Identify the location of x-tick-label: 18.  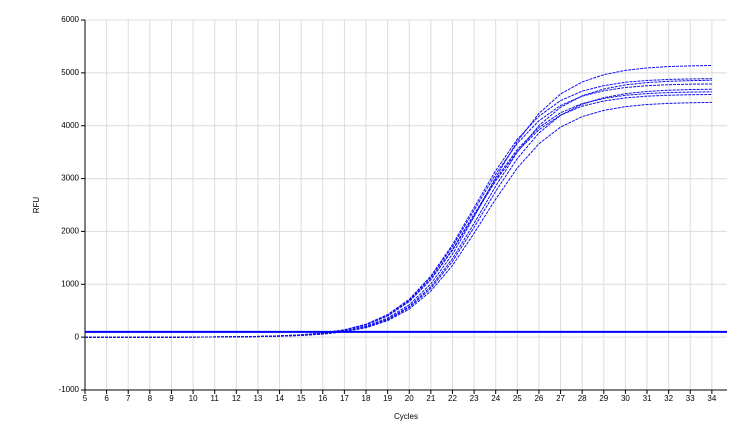
(366, 398).